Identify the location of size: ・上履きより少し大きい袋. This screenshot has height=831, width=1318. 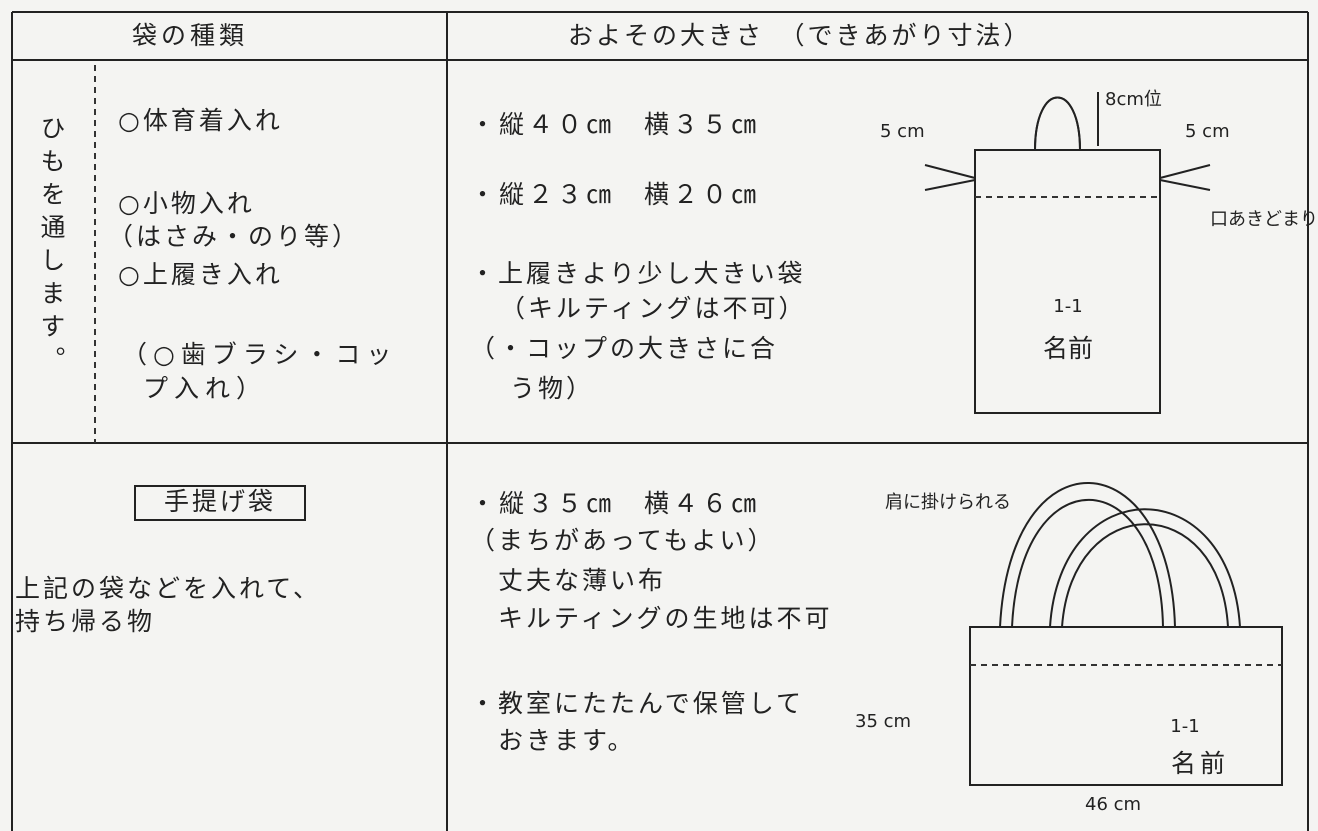
(638, 273).